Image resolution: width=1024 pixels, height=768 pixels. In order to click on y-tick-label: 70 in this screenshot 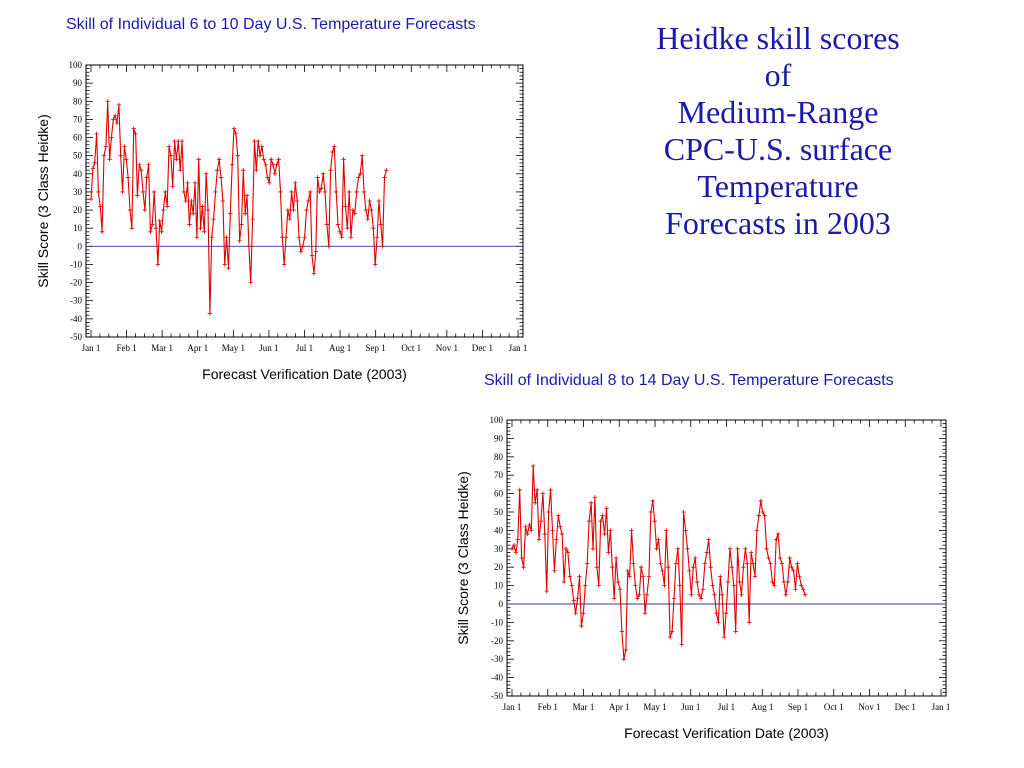, I will do `click(499, 475)`.